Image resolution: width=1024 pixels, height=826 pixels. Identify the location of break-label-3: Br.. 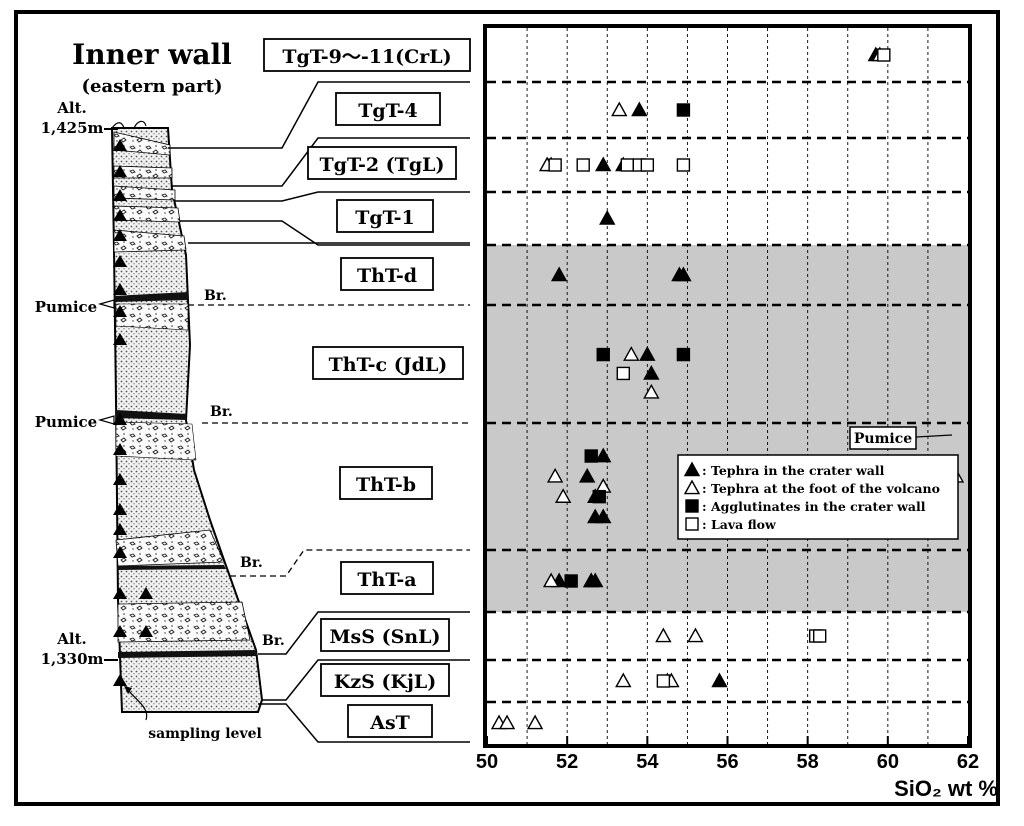
(251, 563).